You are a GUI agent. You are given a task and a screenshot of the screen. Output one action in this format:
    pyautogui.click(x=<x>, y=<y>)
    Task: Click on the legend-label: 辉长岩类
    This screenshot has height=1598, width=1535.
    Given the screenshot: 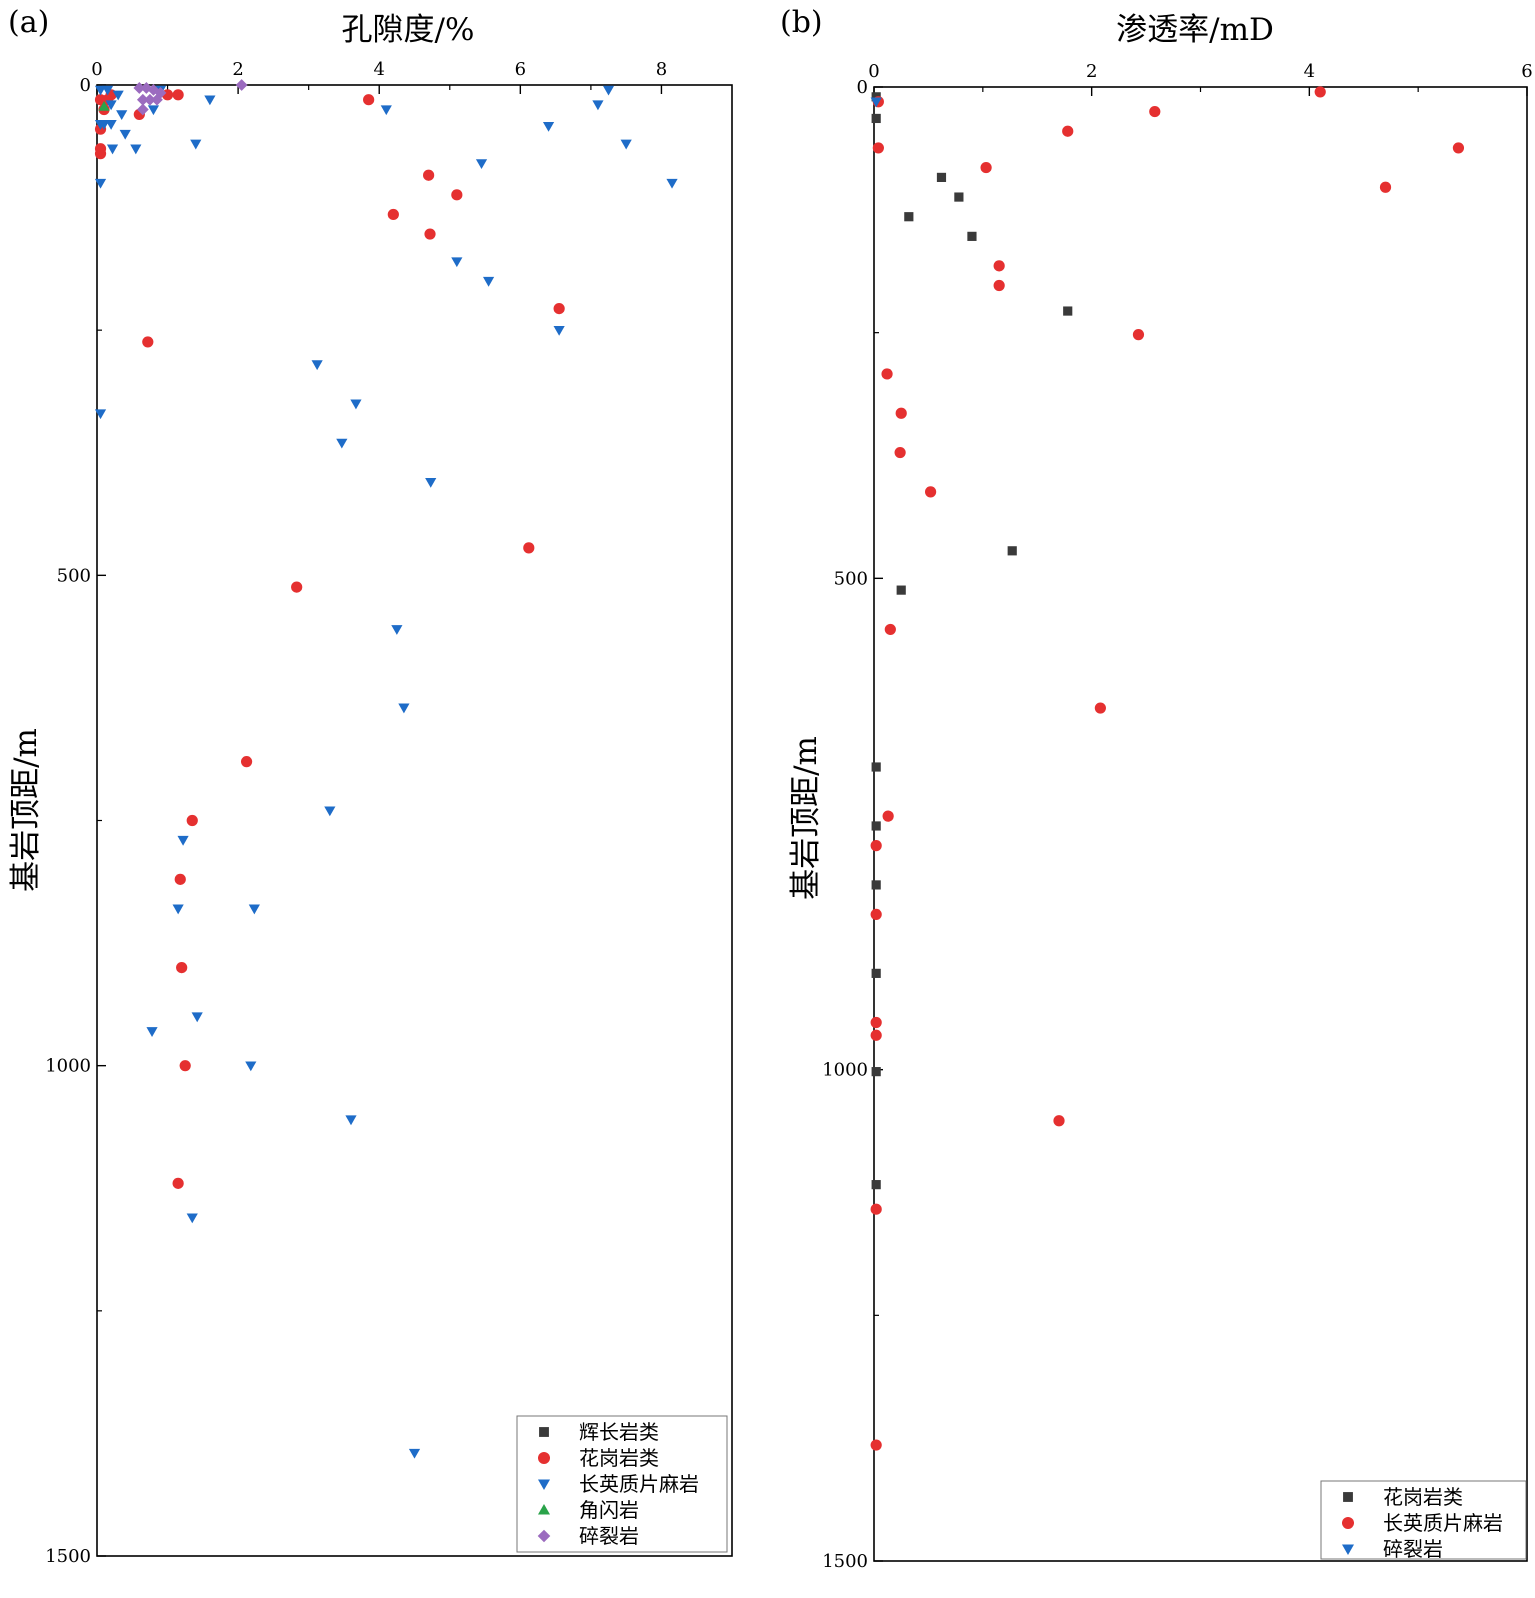 What is the action you would take?
    pyautogui.click(x=619, y=1432)
    